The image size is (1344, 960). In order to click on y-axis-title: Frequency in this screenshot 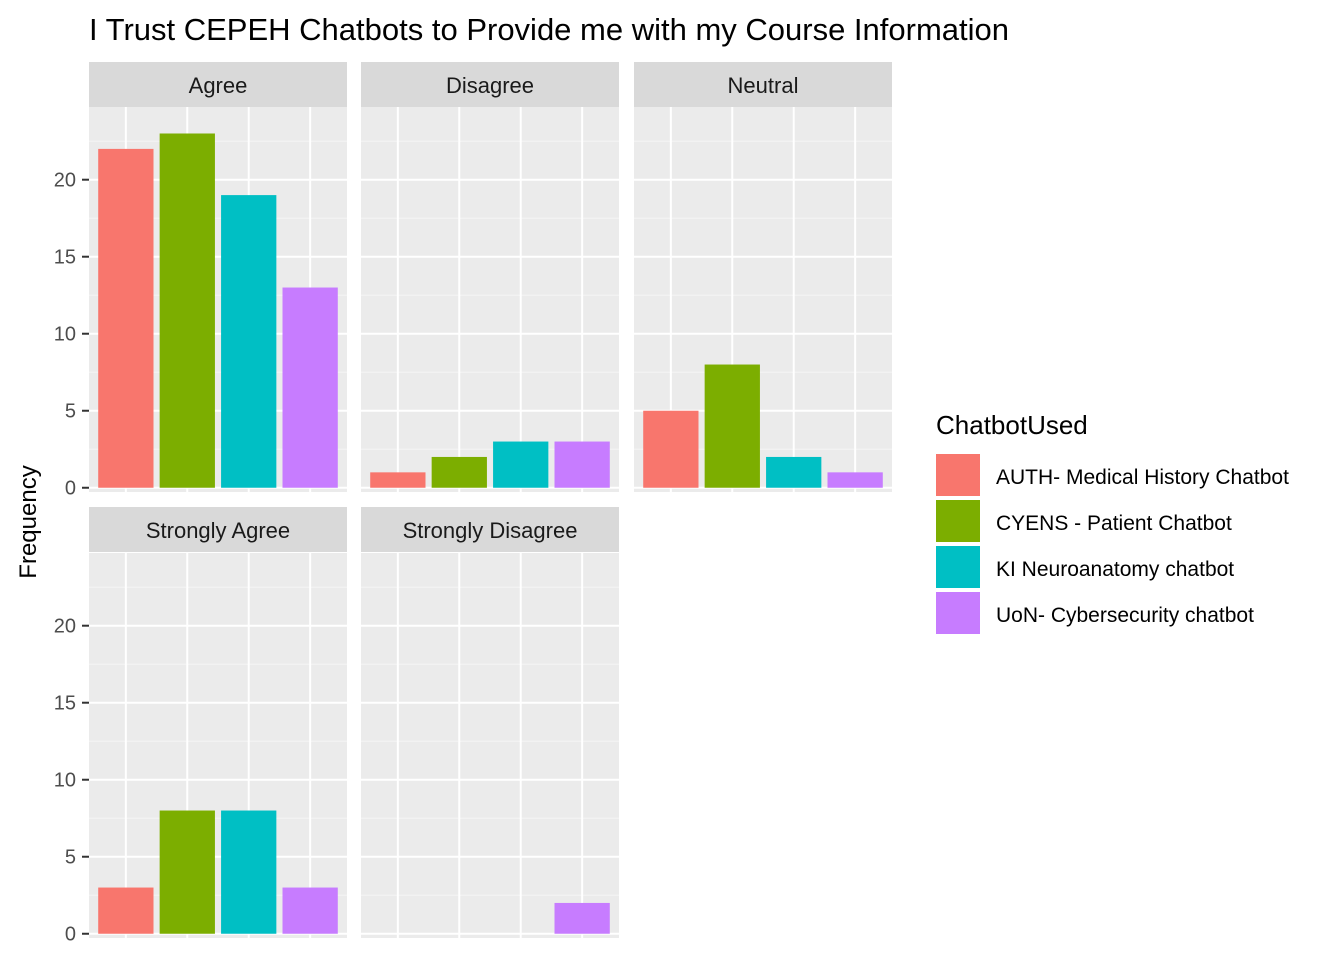, I will do `click(28, 521)`.